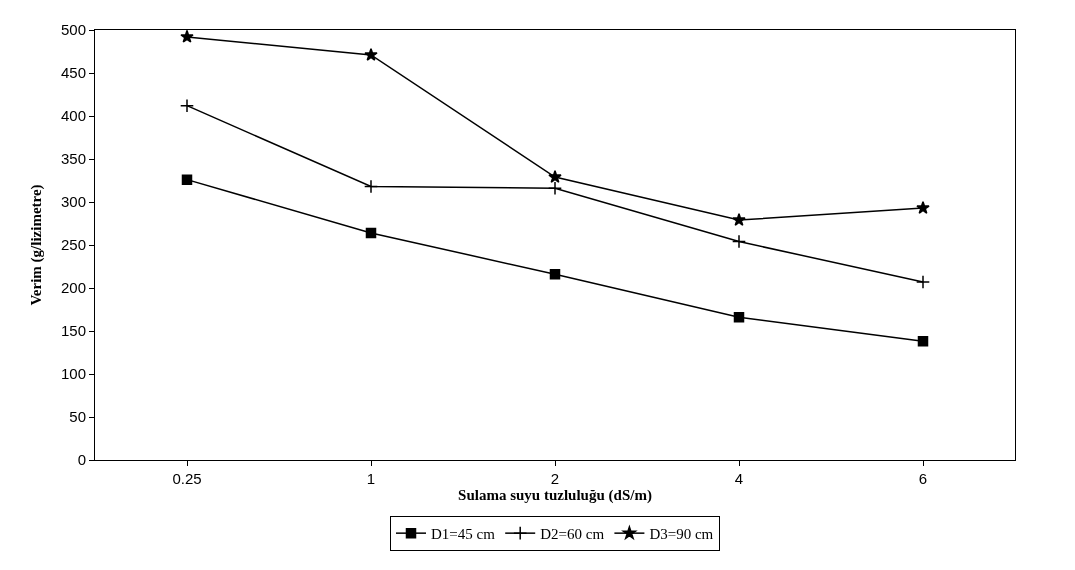 This screenshot has width=1075, height=570. Describe the element at coordinates (681, 534) in the screenshot. I see `legend-label: D3=90 cm` at that location.